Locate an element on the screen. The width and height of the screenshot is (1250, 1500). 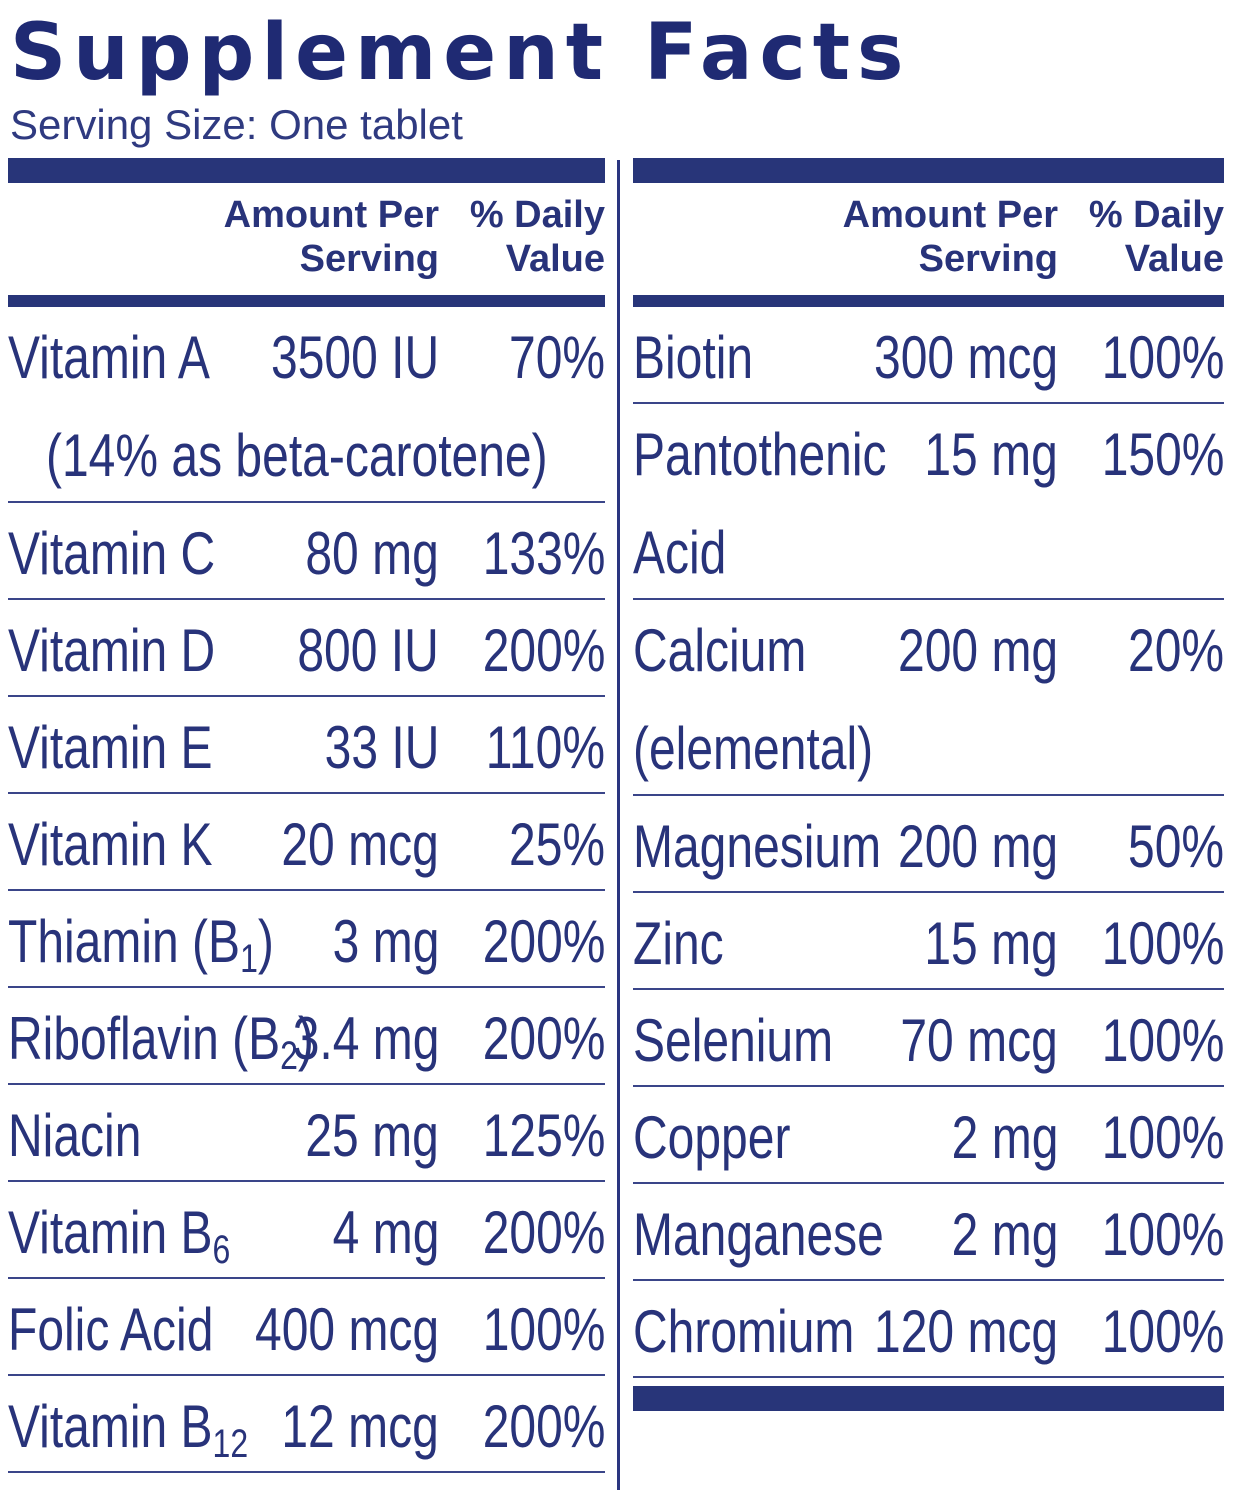
nutrient-row: Magnesium 200 mg 50% is located at coordinates (928, 844).